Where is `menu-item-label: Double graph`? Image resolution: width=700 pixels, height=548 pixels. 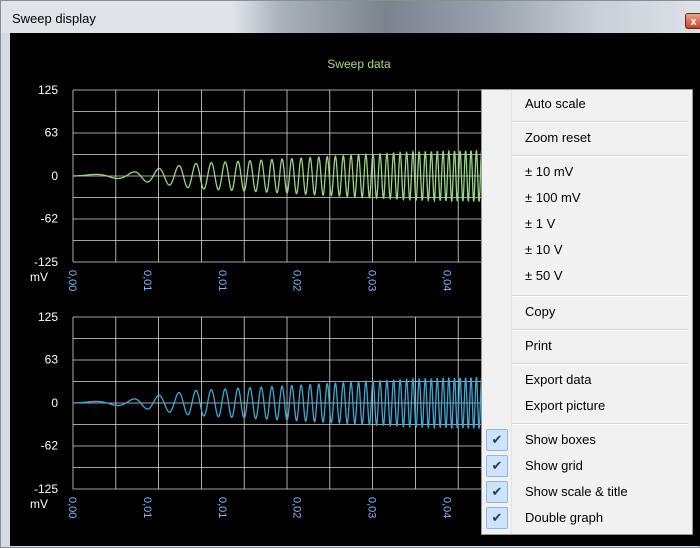
menu-item-label: Double graph is located at coordinates (564, 517).